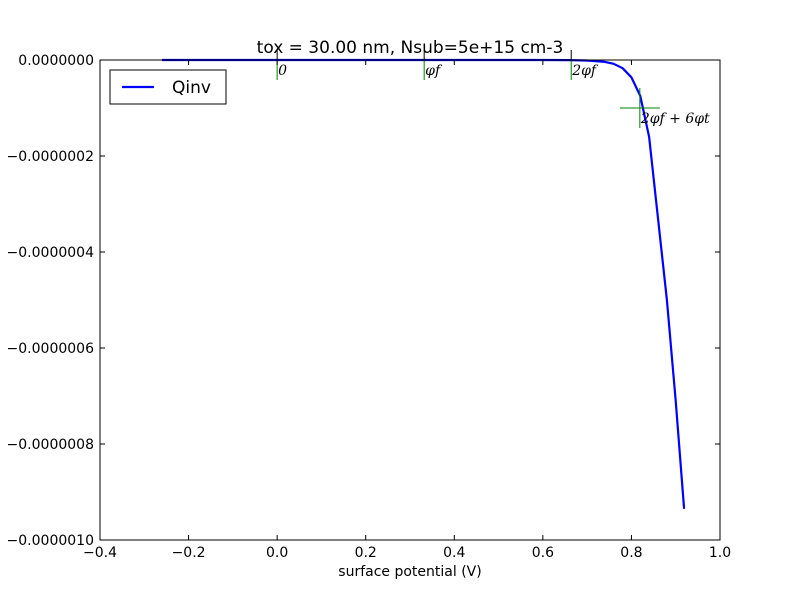  What do you see at coordinates (675, 119) in the screenshot?
I see `annotation-label: 2φf + 6φt` at bounding box center [675, 119].